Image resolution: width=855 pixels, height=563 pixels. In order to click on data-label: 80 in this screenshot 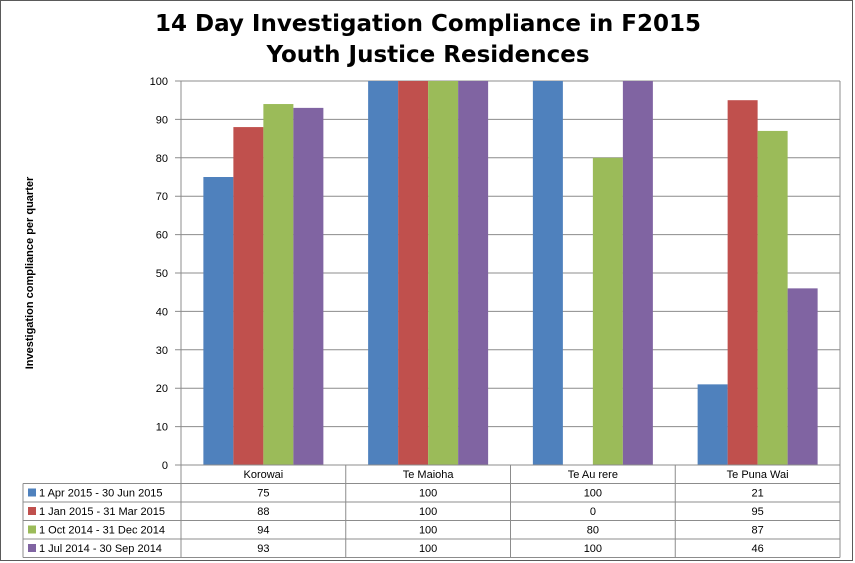, I will do `click(593, 531)`.